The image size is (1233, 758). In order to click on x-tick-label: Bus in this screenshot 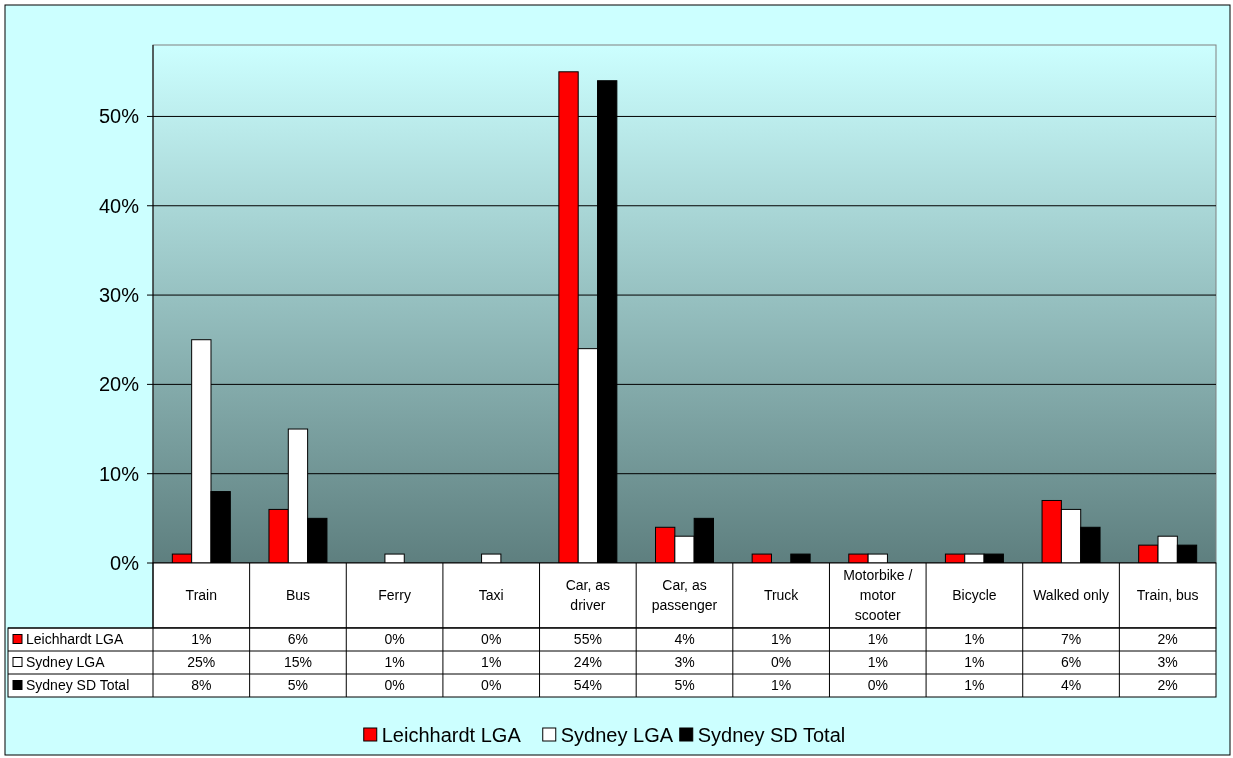, I will do `click(298, 595)`.